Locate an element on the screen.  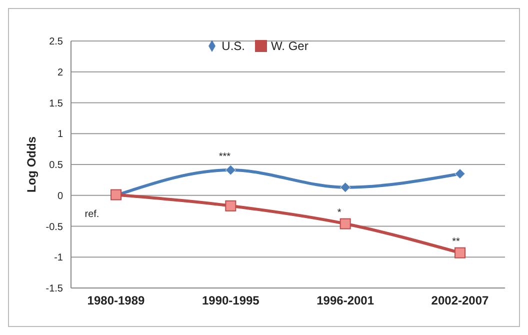
y-axis-title: Log Odds is located at coordinates (31, 164).